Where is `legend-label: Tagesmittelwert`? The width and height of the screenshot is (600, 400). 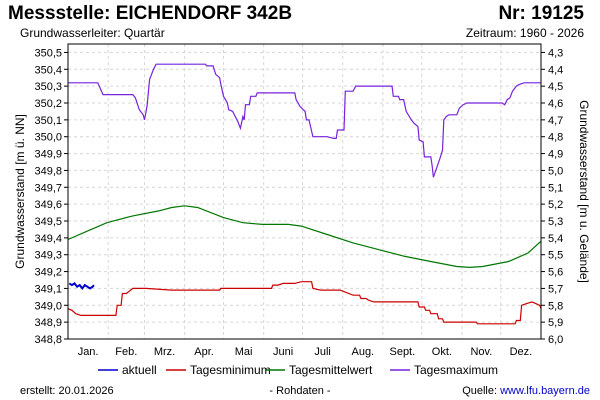
legend-label: Tagesmittelwert is located at coordinates (331, 370).